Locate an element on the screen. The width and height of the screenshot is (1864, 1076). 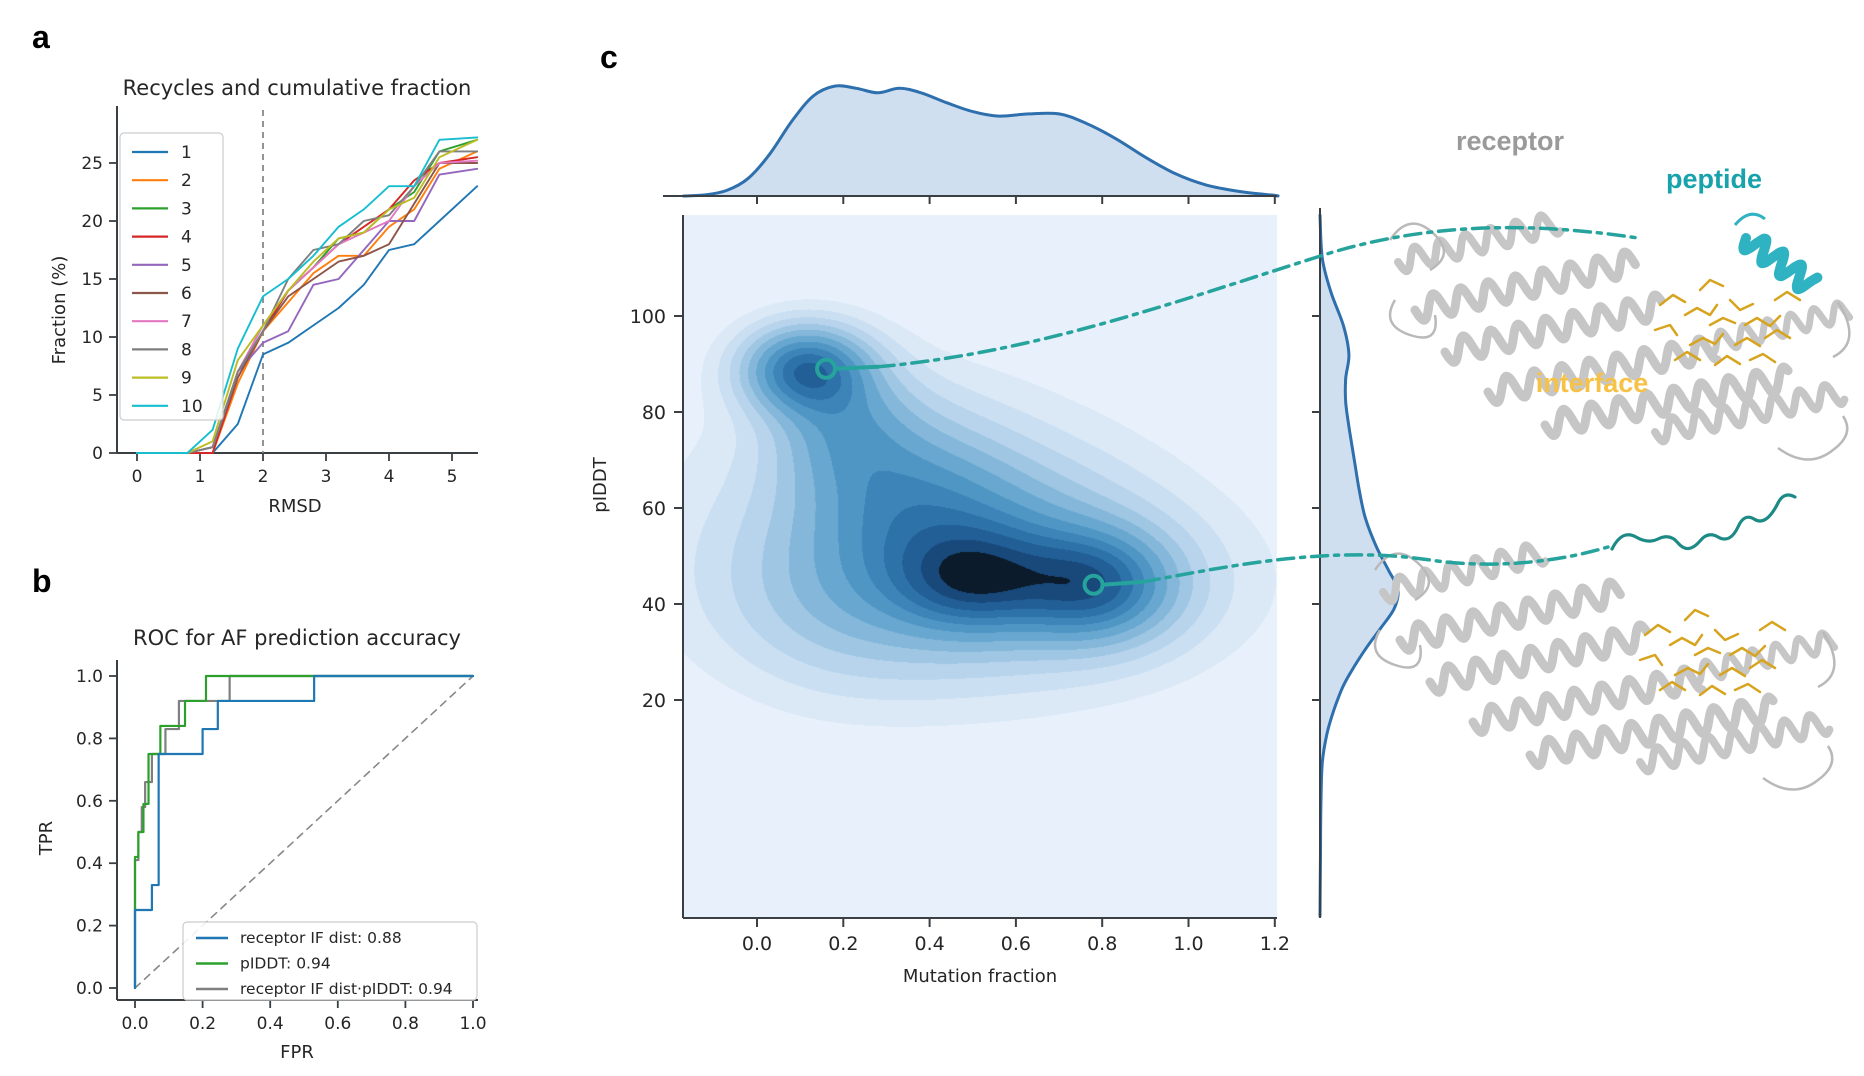
y-tick-label: 1.0 is located at coordinates (89, 677).